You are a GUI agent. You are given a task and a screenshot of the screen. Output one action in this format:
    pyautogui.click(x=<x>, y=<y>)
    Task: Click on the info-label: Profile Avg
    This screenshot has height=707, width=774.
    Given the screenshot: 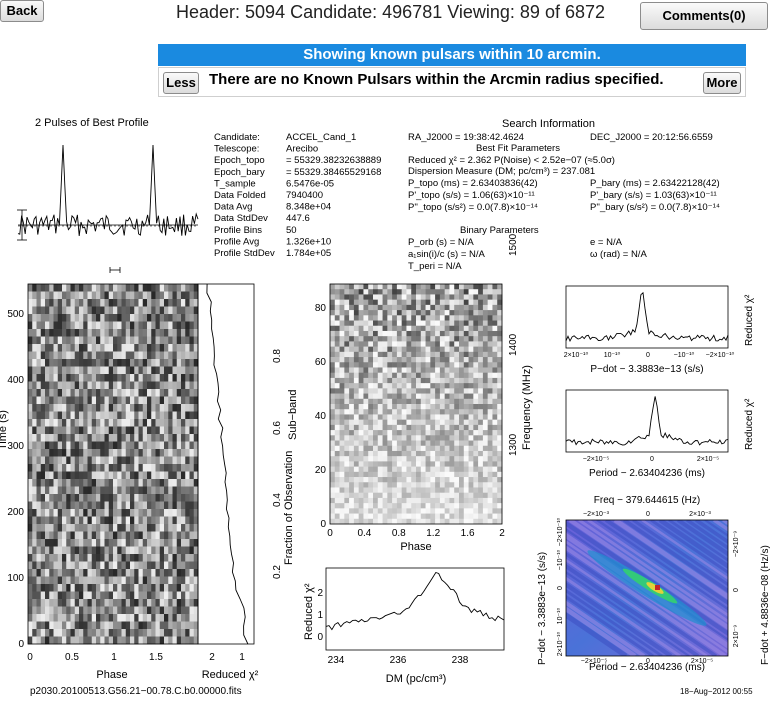 What is the action you would take?
    pyautogui.click(x=236, y=241)
    